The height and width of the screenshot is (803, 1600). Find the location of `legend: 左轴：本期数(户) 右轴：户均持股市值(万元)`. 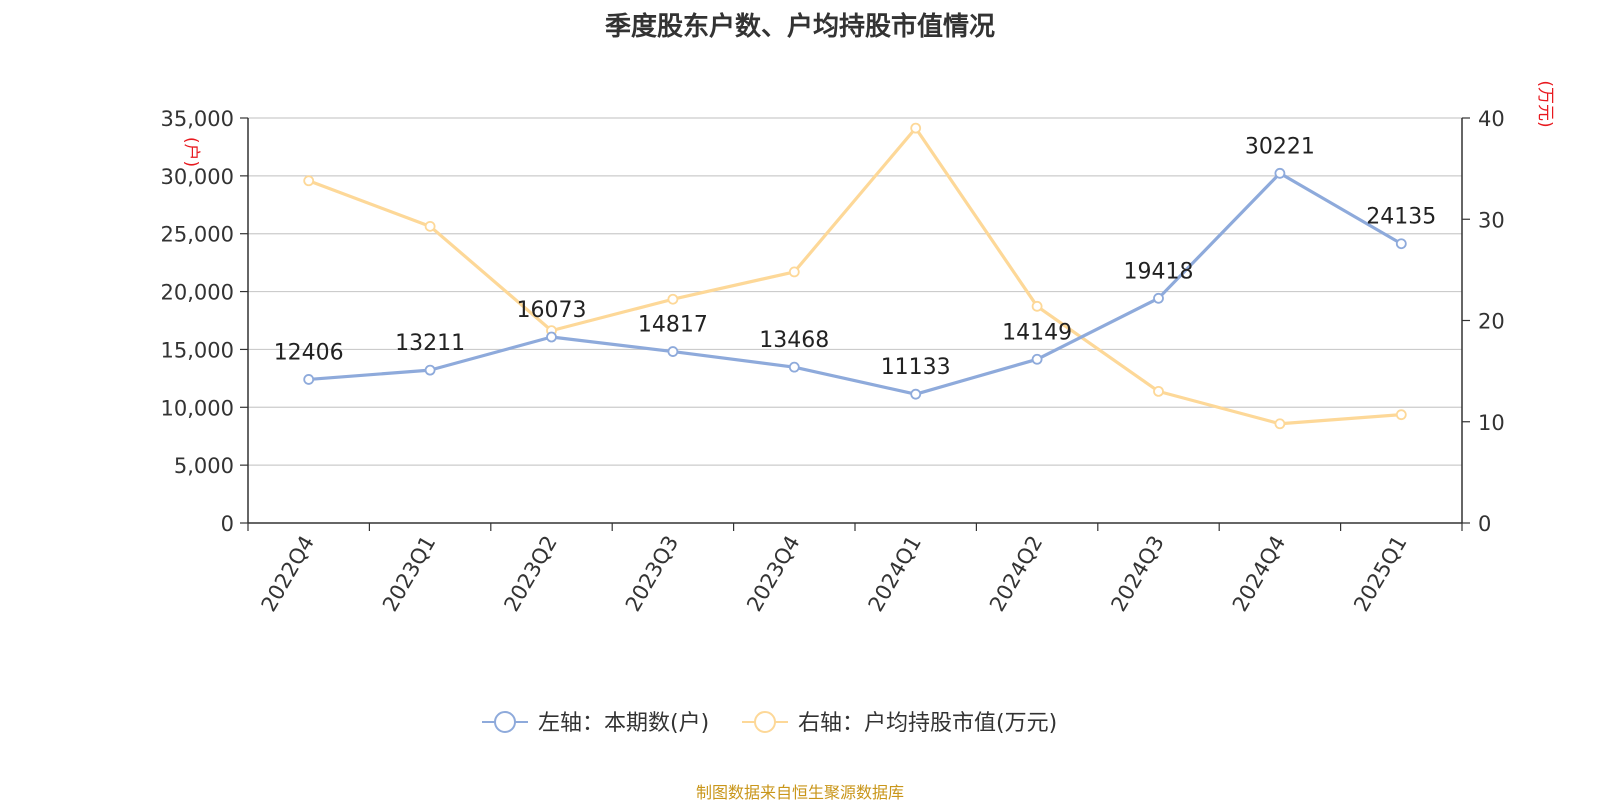

legend: 左轴：本期数(户) 右轴：户均持股市值(万元) is located at coordinates (769, 723).